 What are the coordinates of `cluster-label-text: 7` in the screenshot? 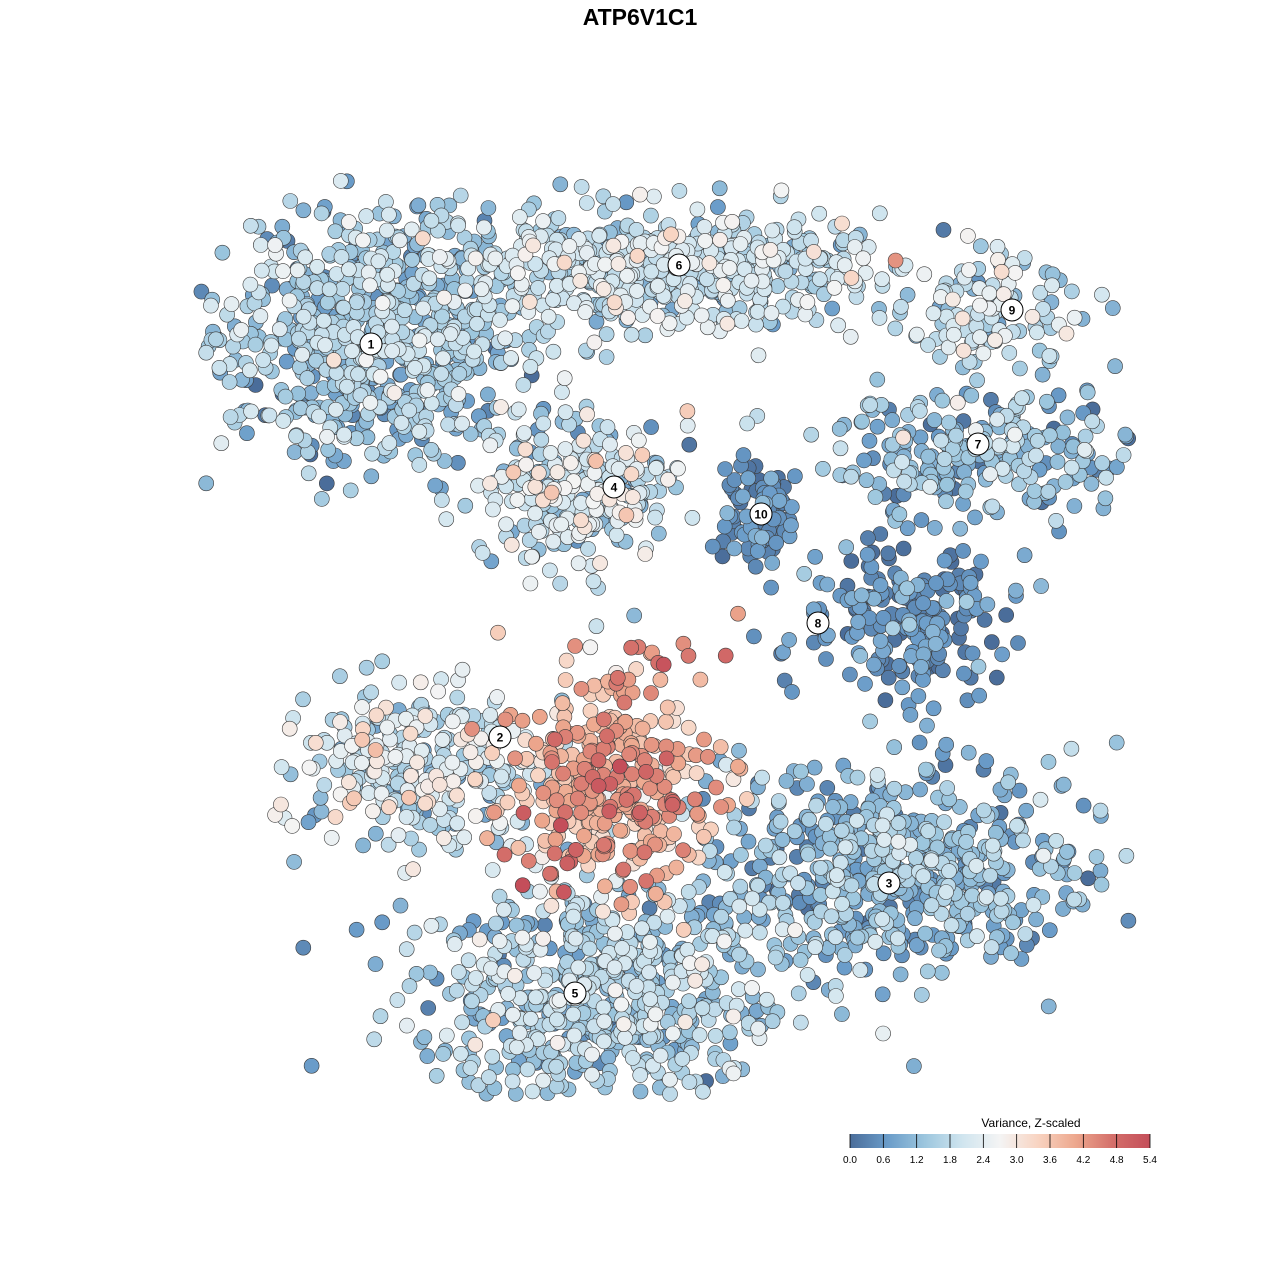 It's located at (978, 445).